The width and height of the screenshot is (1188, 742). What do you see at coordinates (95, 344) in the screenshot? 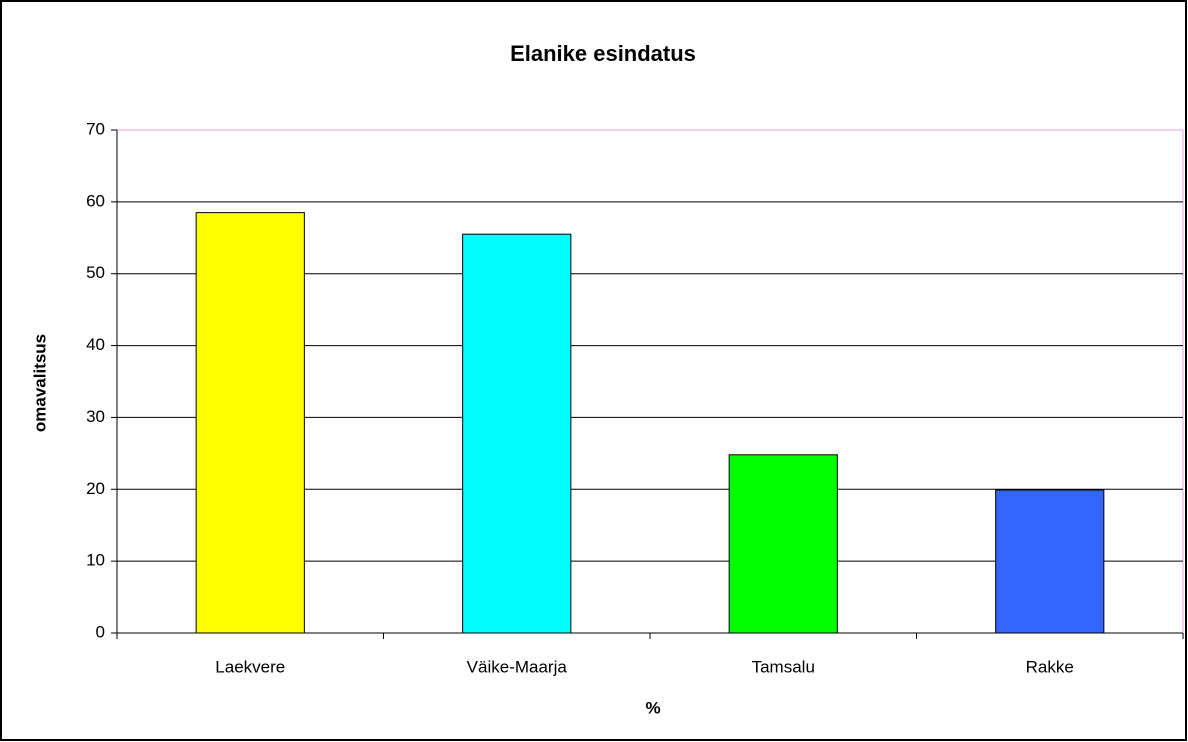
I see `y-tick-label: 40` at bounding box center [95, 344].